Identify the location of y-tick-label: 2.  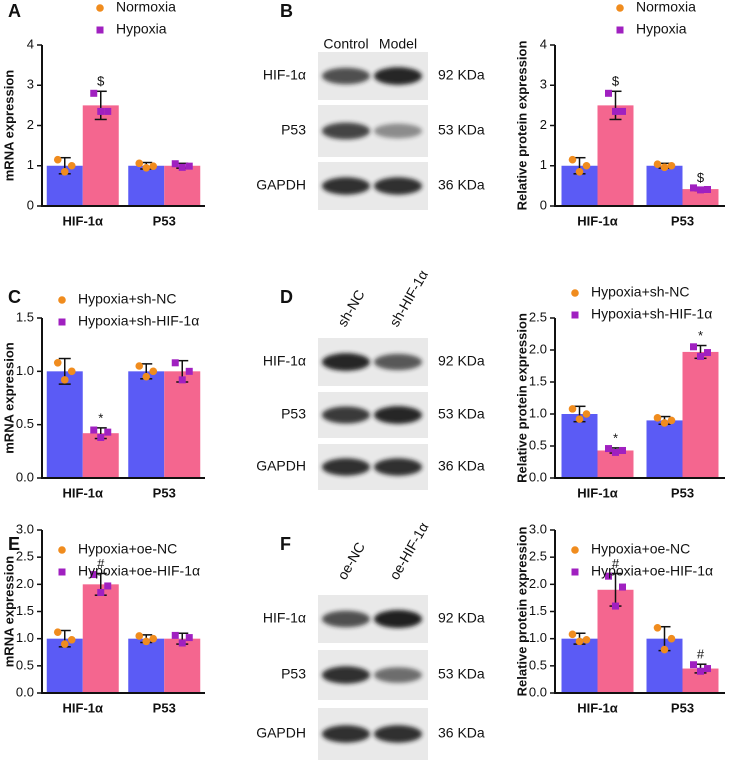
(30, 124).